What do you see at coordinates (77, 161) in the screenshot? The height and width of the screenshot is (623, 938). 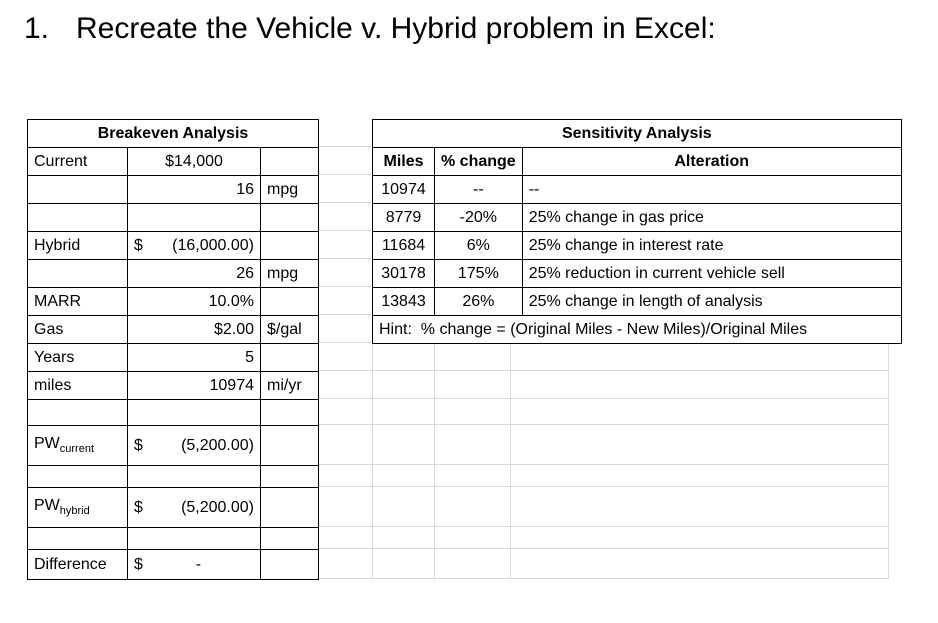 I see `cell-current-label: Current` at bounding box center [77, 161].